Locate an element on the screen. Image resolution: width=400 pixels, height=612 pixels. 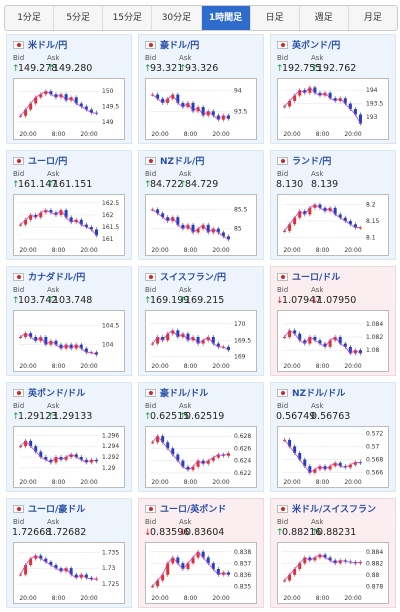
mini-chart: 94 93.5 20:00 8:00 20:00 is located at coordinates (201, 109).